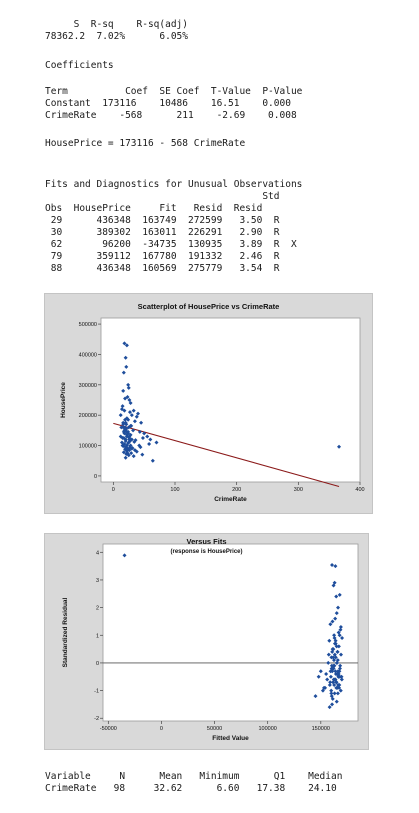  I want to click on regression-equation: HousePrice = 173116 - 568 CrimeRate, so click(145, 143).